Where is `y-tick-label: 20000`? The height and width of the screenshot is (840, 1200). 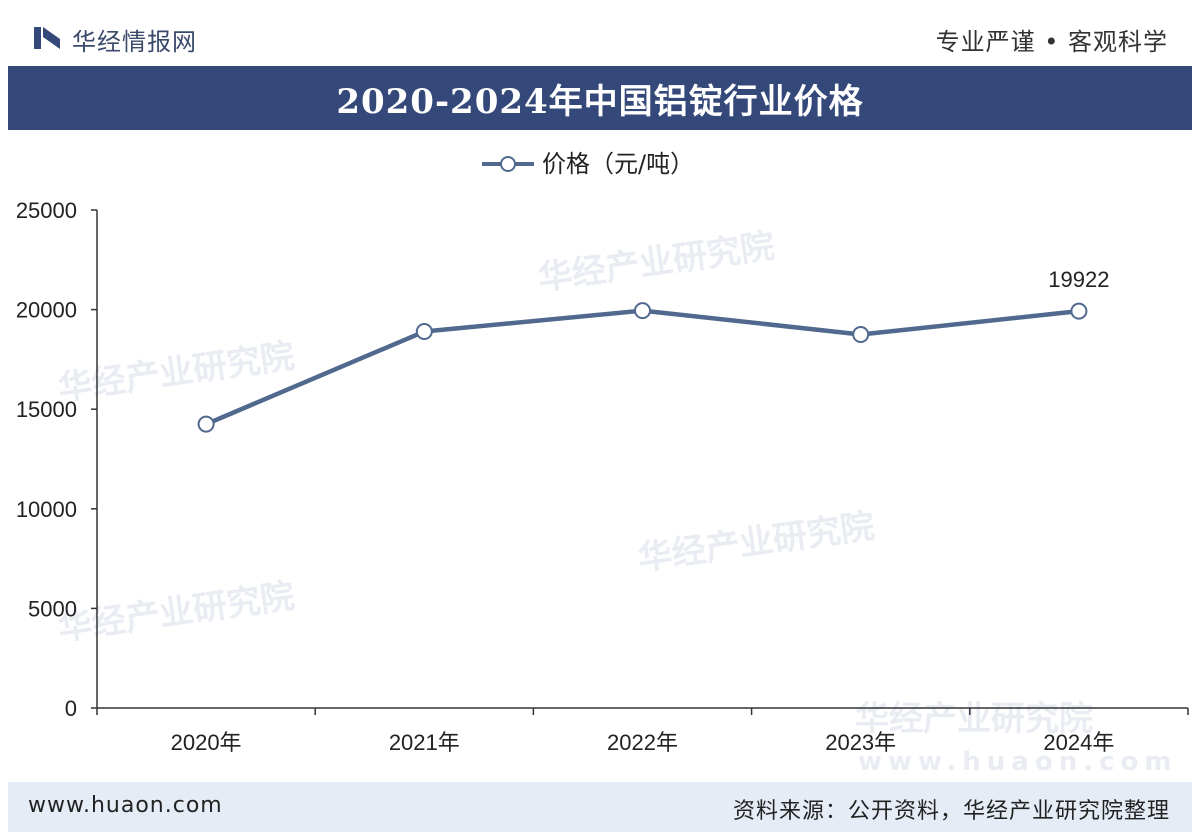
y-tick-label: 20000 is located at coordinates (46, 310).